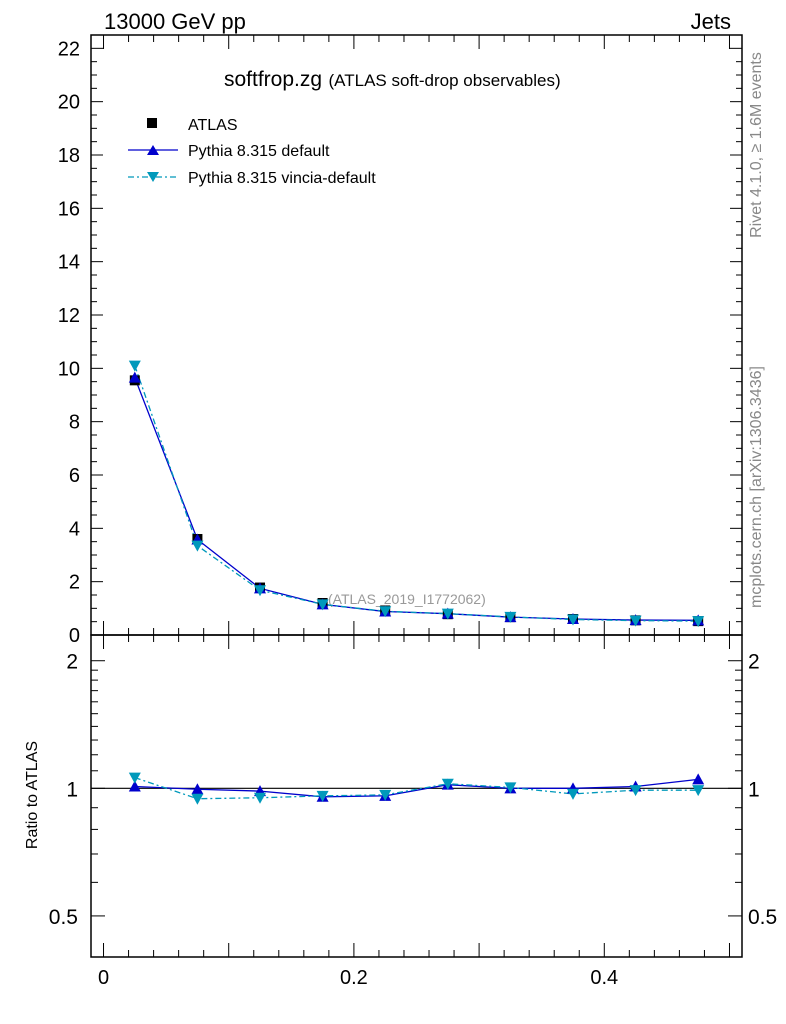 The image size is (786, 1024). Describe the element at coordinates (354, 978) in the screenshot. I see `x-tick-label: 0.2` at that location.